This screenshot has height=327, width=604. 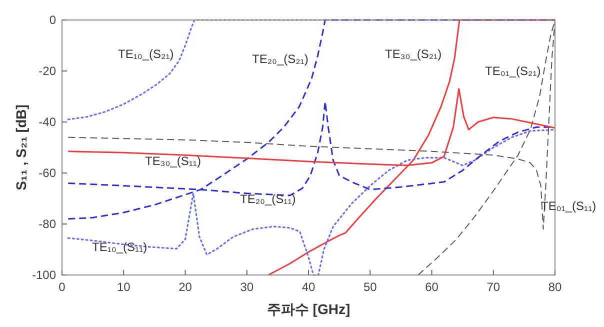 I want to click on annotation: TE₀₁_(S₂₁), so click(x=513, y=71).